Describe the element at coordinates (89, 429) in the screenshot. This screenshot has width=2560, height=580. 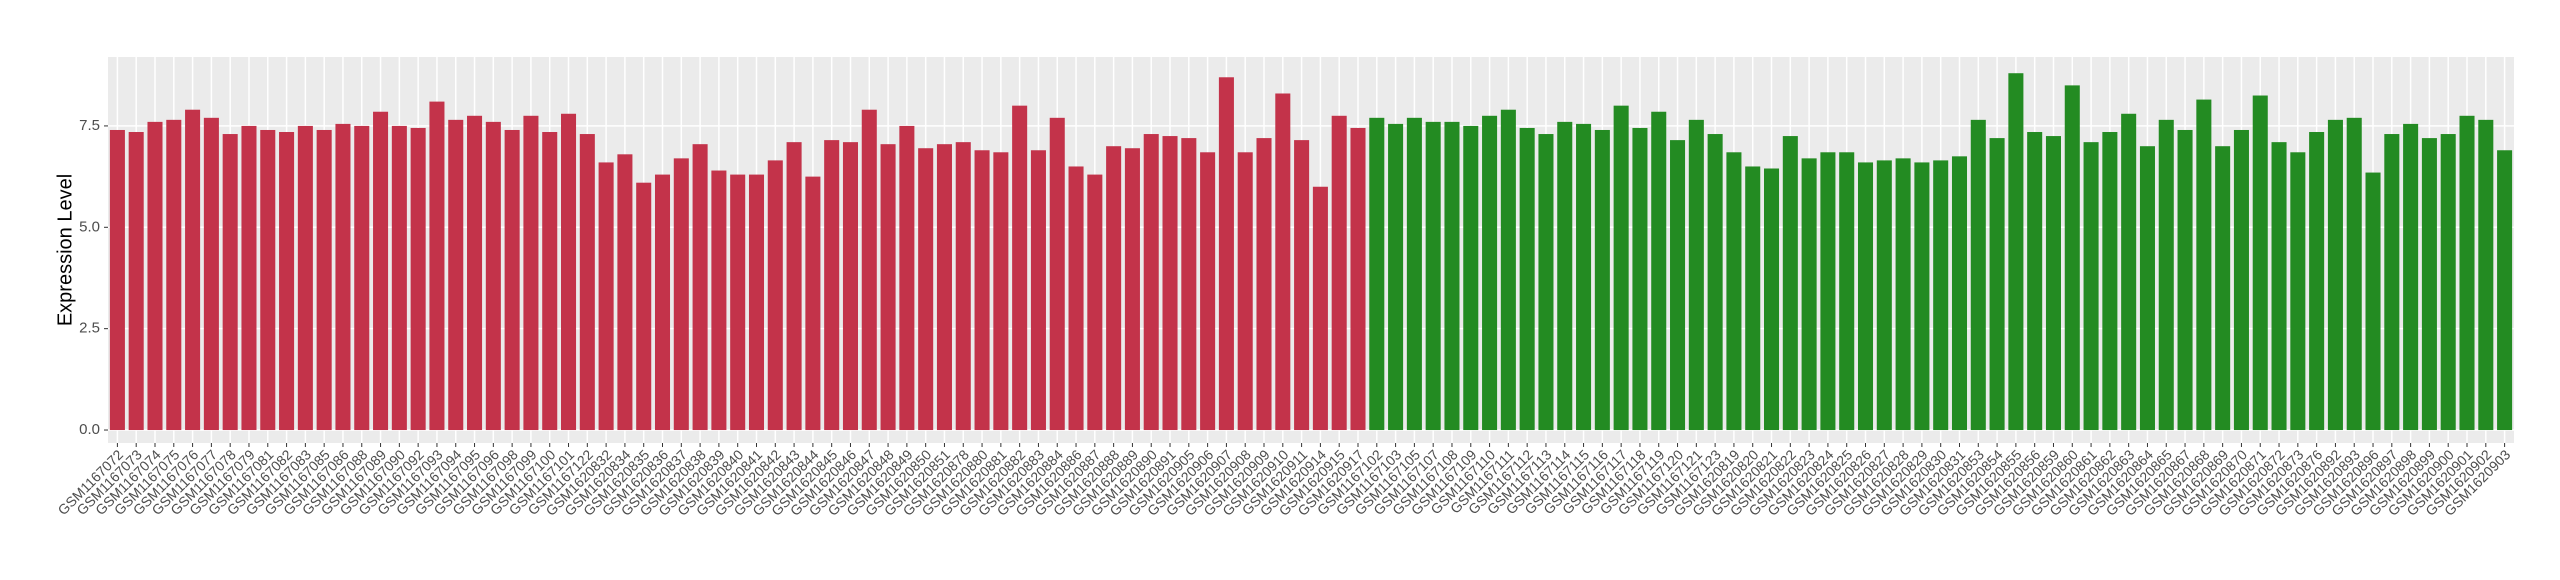
I see `y-tick-label: 0.0` at that location.